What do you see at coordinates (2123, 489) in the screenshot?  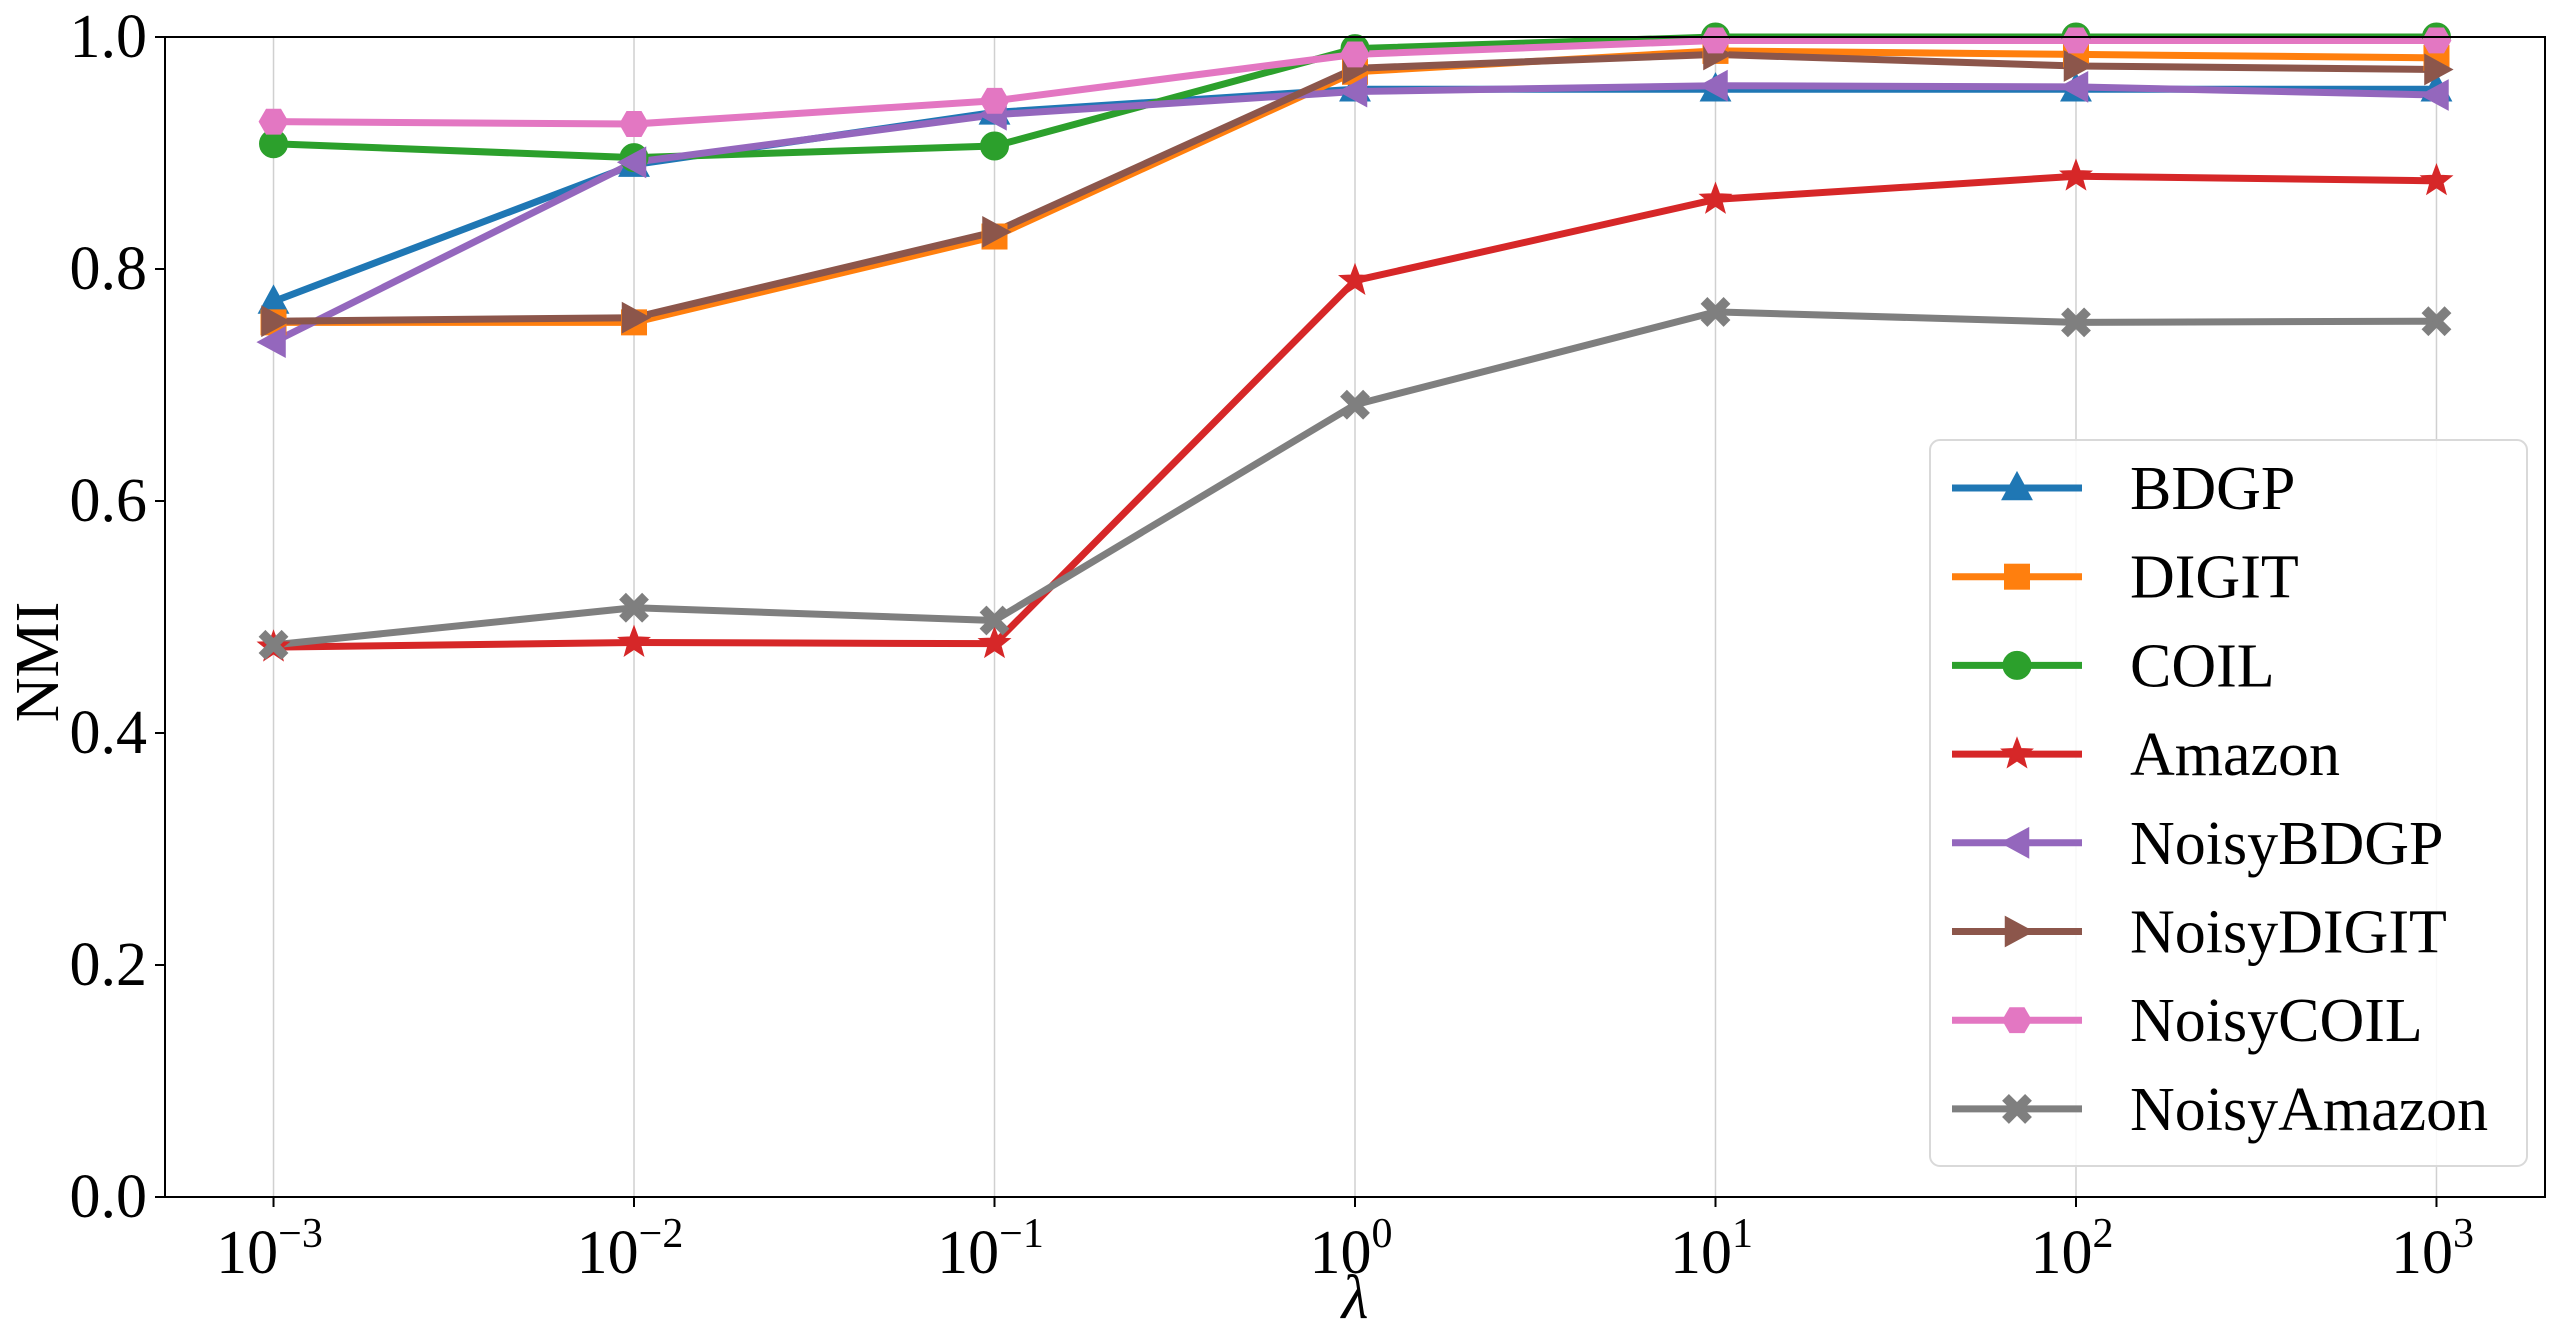 I see `legend-entry-bdgp: BDGP` at bounding box center [2123, 489].